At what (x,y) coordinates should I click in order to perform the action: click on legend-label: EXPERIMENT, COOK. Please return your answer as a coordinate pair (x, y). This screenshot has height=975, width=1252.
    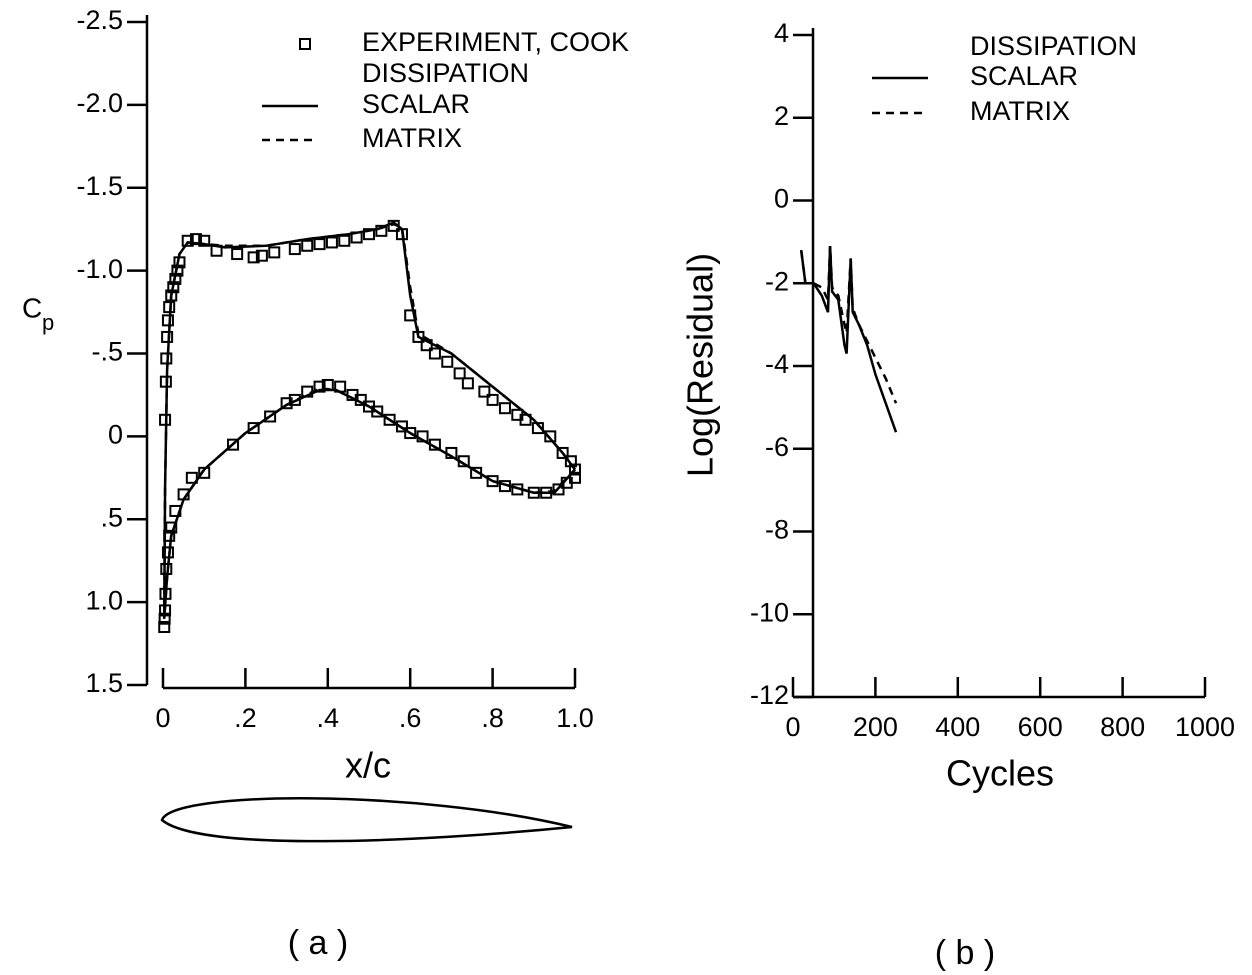
    Looking at the image, I should click on (495, 42).